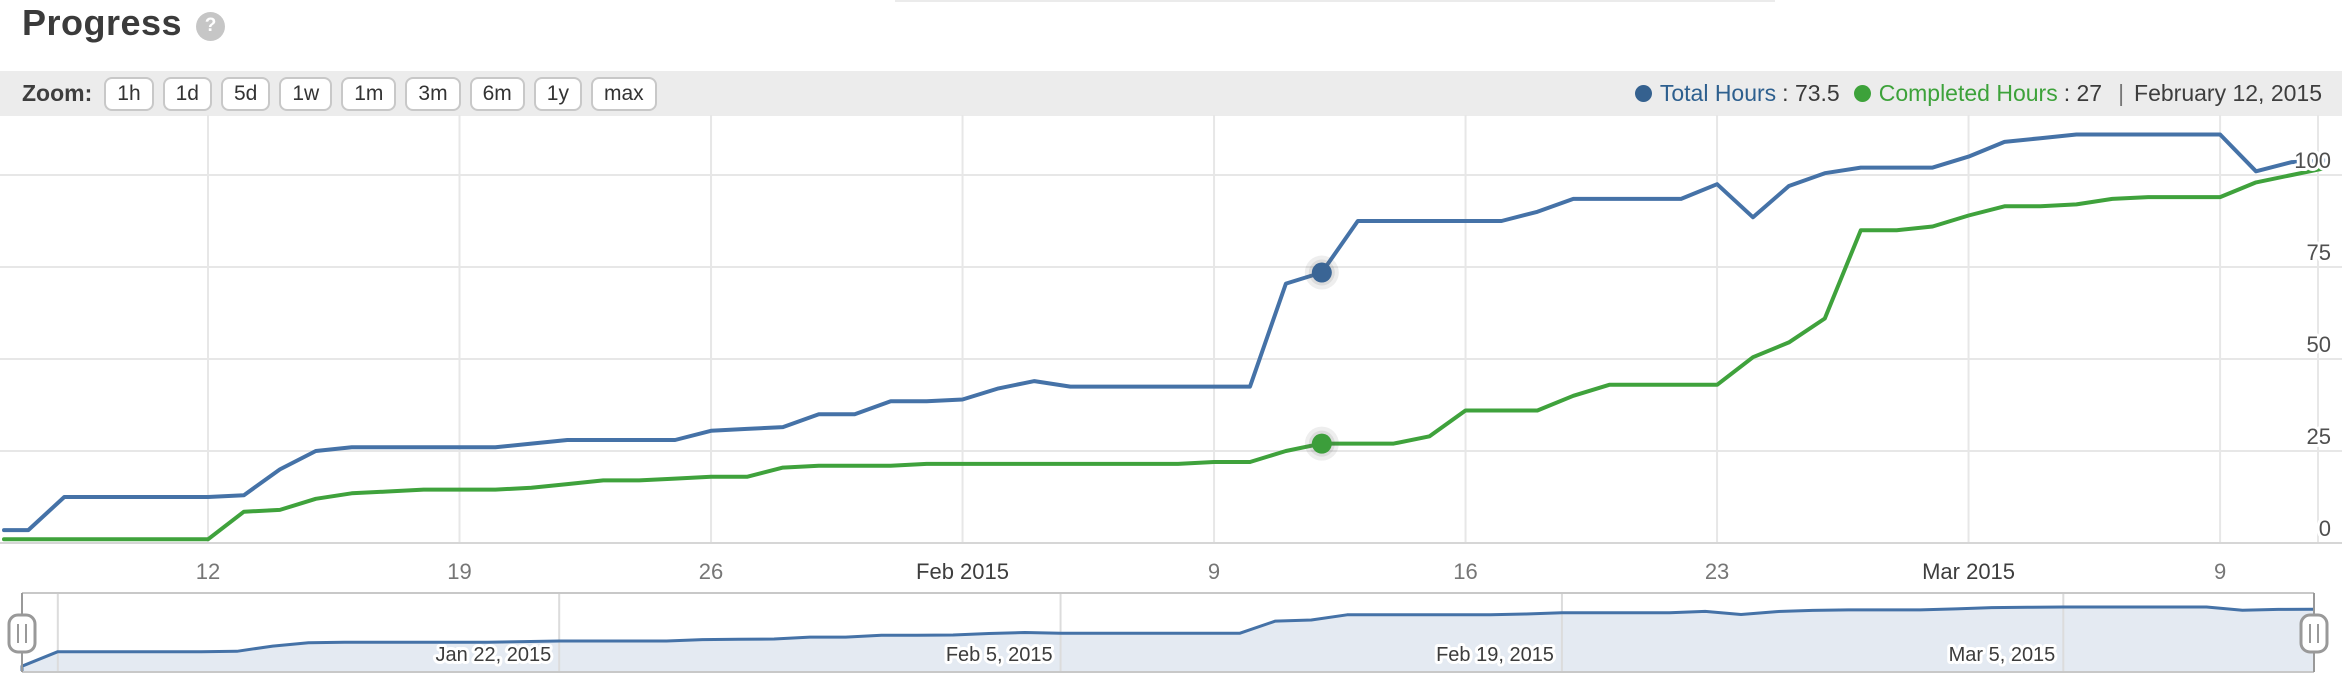 The width and height of the screenshot is (2342, 698). Describe the element at coordinates (2228, 93) in the screenshot. I see `legend-current-date: February 12, 2015` at that location.